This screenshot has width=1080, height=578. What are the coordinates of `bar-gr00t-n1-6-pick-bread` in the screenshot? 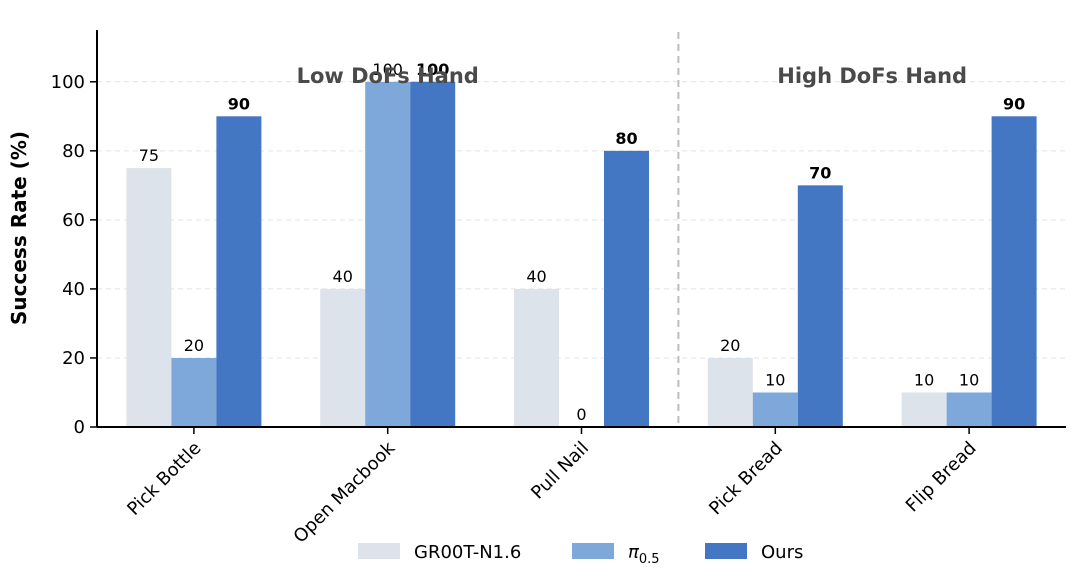 It's located at (730, 392).